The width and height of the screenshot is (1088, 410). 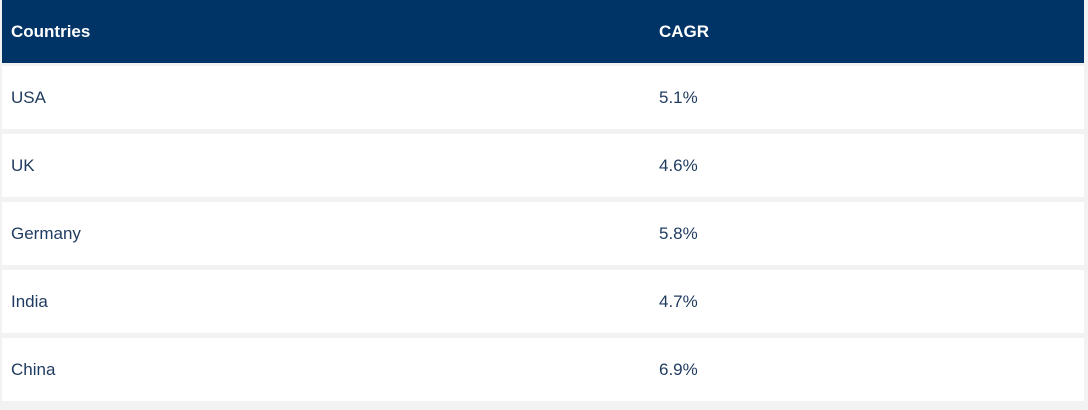 I want to click on cagr-cell: 5.1%, so click(x=678, y=97).